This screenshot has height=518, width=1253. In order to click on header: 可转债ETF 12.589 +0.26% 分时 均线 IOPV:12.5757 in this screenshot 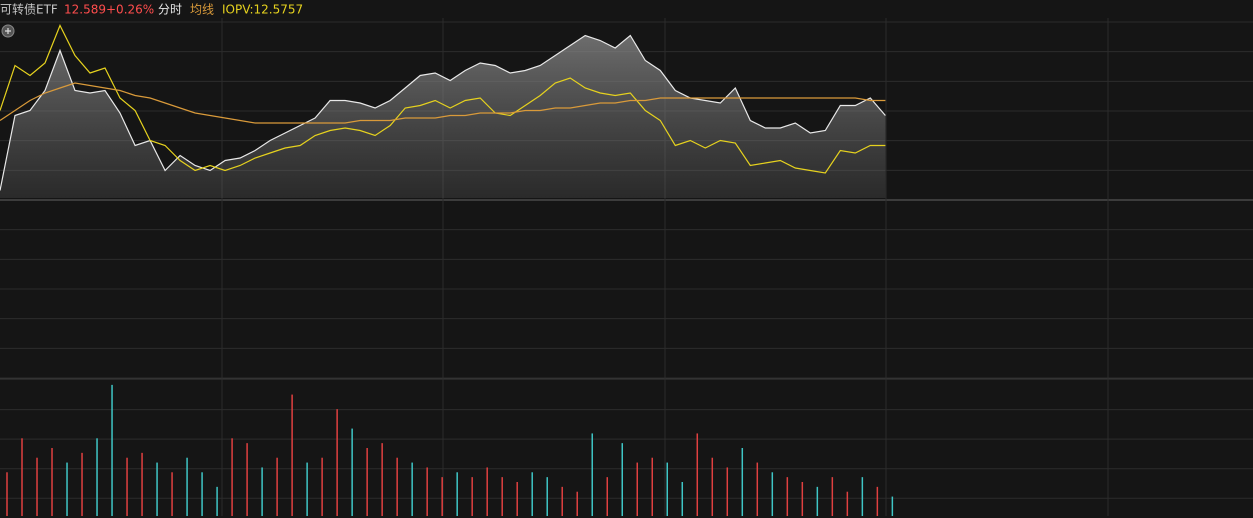, I will do `click(151, 9)`.